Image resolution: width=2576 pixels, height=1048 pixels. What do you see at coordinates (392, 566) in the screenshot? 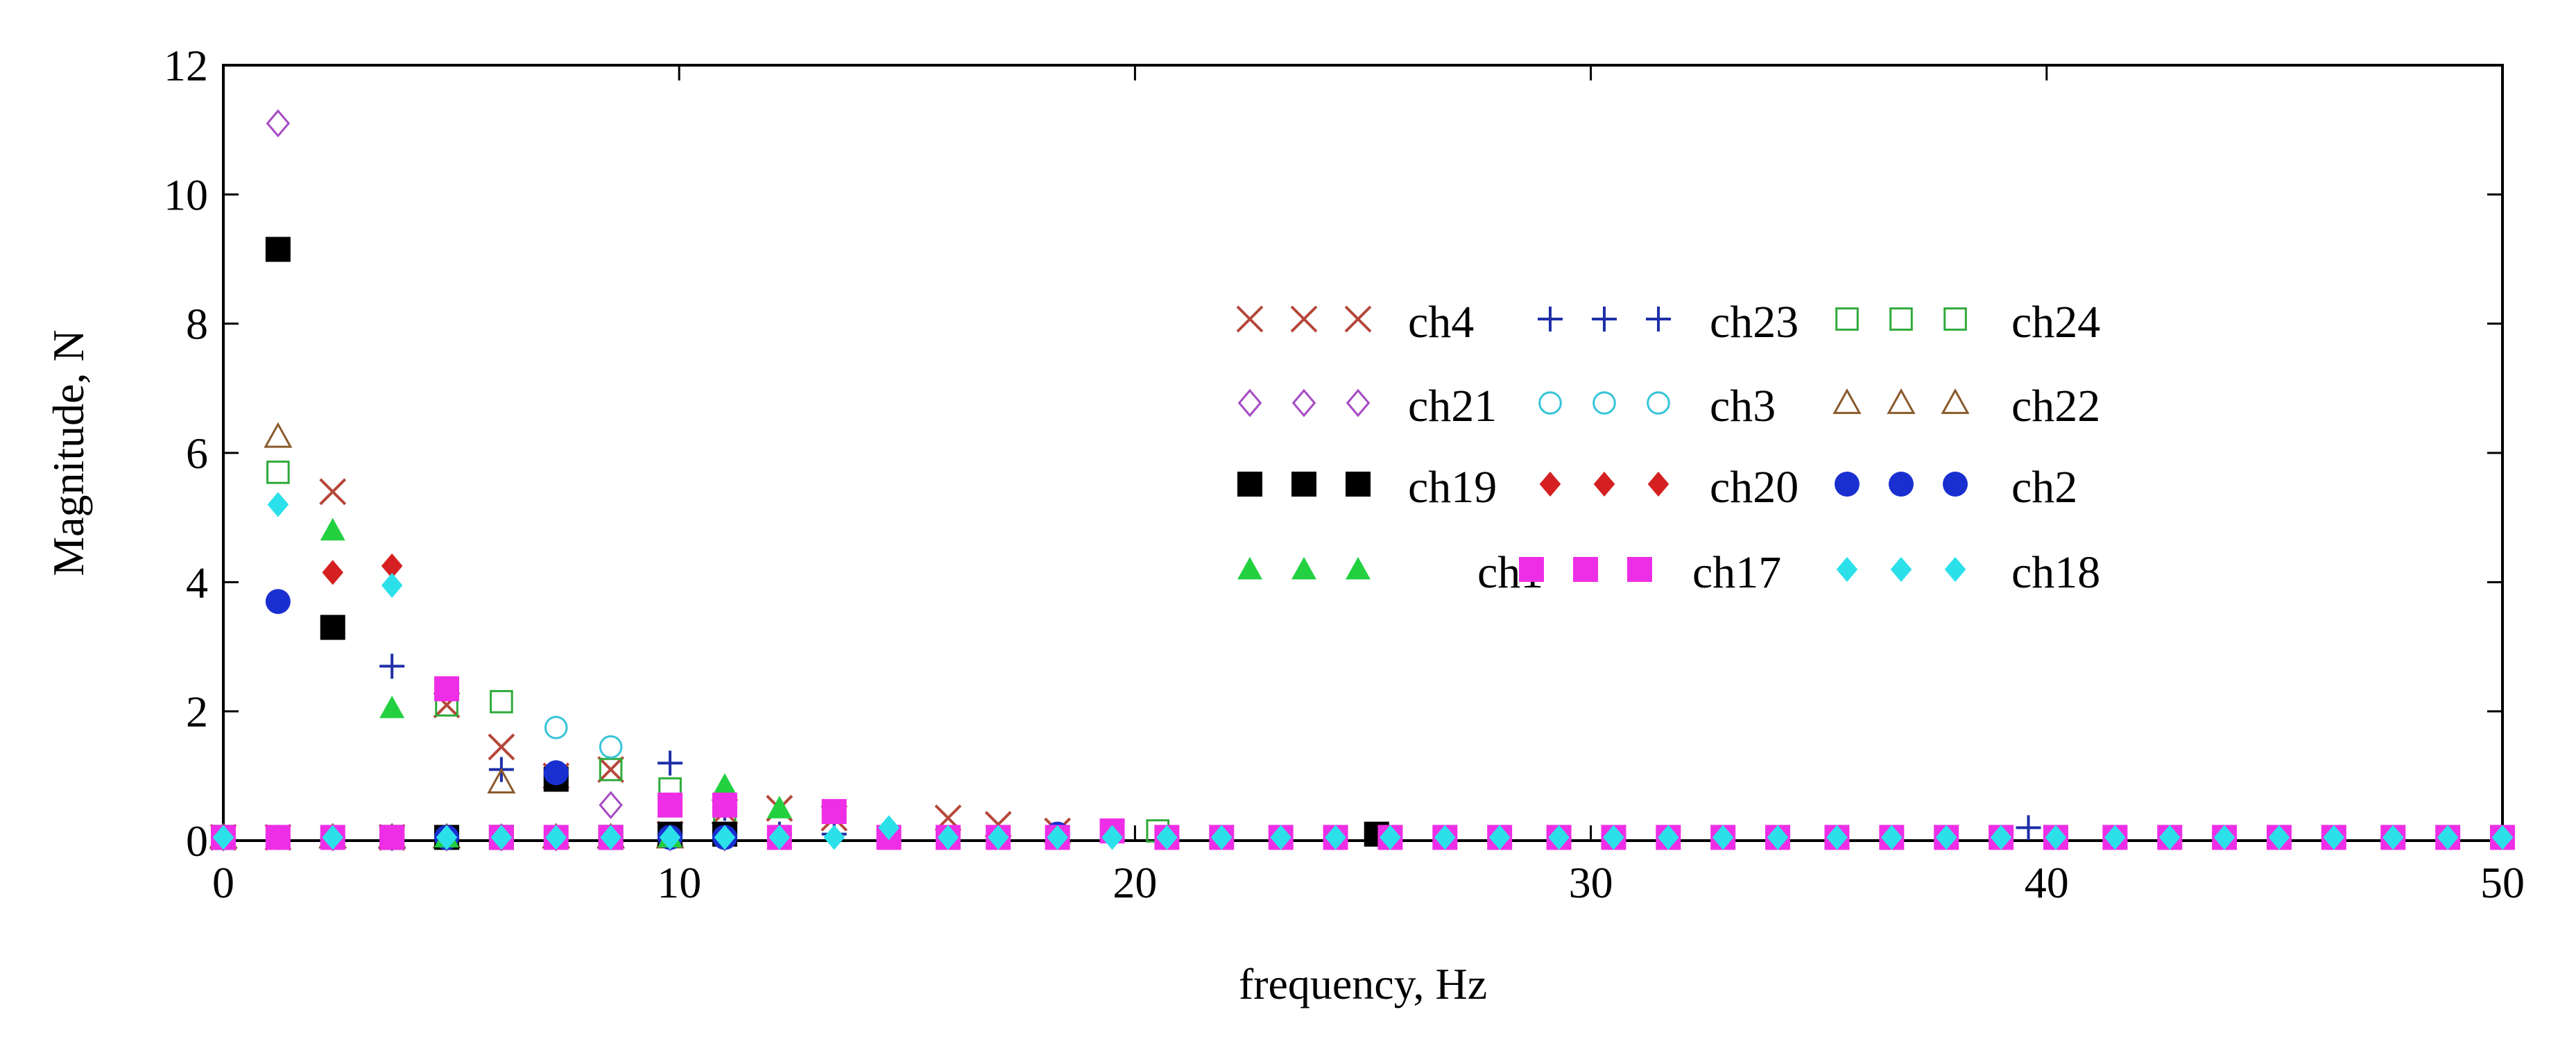
I see `data-point-ch20` at bounding box center [392, 566].